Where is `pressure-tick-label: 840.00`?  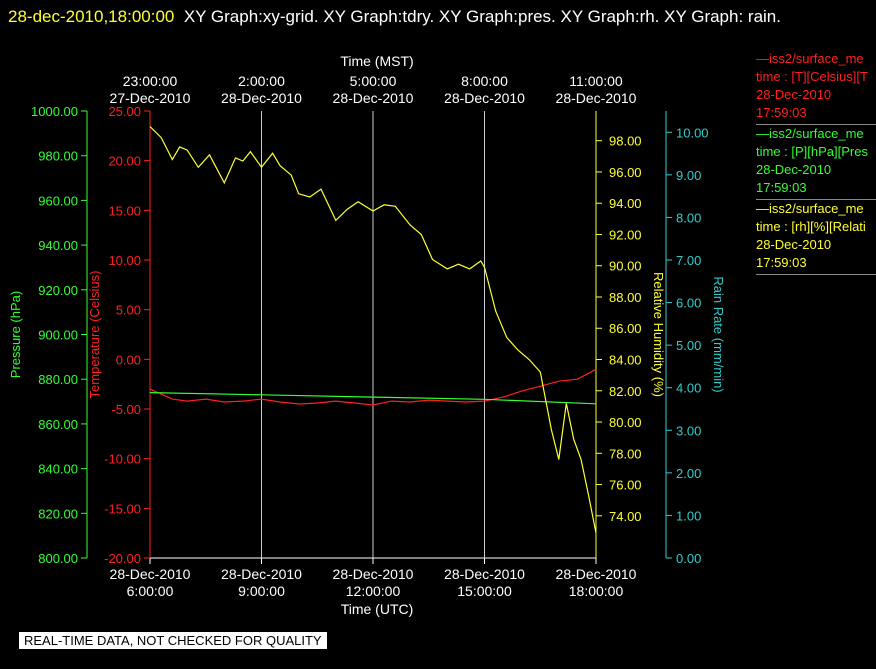
pressure-tick-label: 840.00 is located at coordinates (58, 469).